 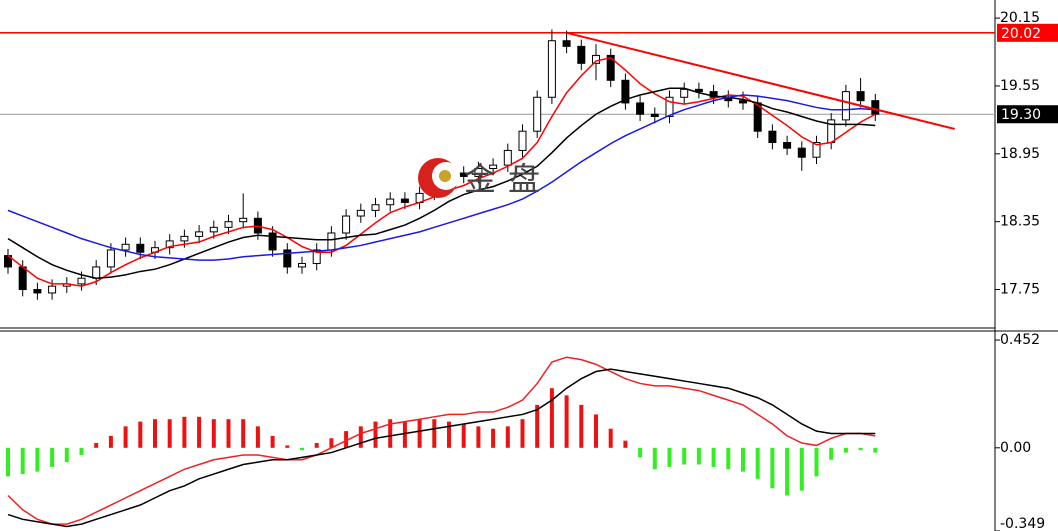 I want to click on watermark-logo, so click(x=439, y=178).